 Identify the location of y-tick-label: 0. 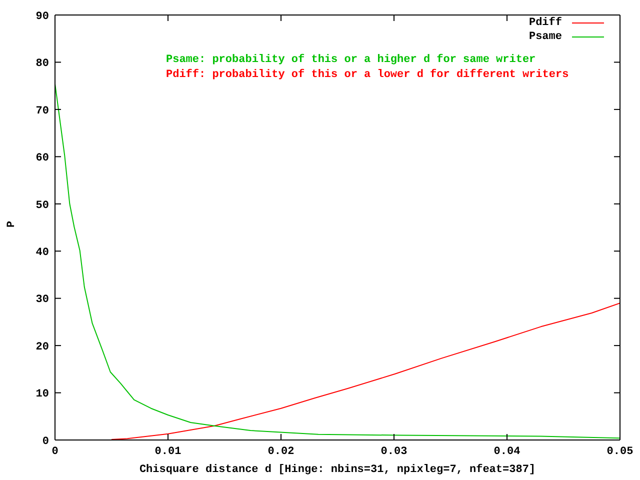
(45, 442).